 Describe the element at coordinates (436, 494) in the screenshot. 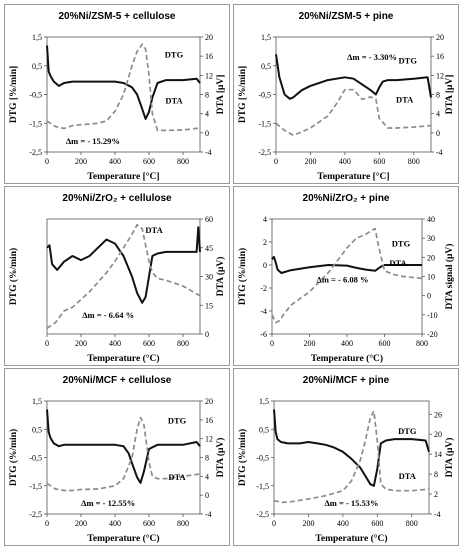

I see `y2-tick-label: 2` at that location.